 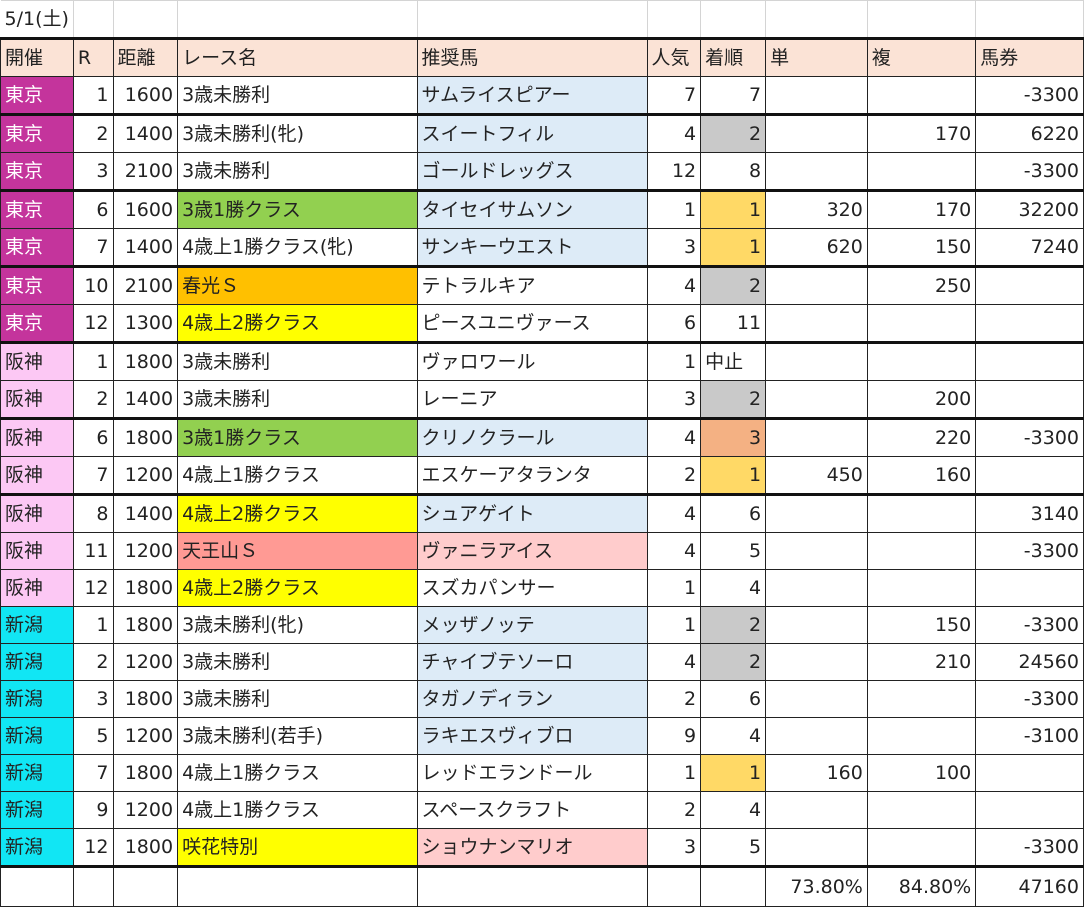 What do you see at coordinates (532, 736) in the screenshot?
I see `recommended-horse: ラキエスヴィブロ` at bounding box center [532, 736].